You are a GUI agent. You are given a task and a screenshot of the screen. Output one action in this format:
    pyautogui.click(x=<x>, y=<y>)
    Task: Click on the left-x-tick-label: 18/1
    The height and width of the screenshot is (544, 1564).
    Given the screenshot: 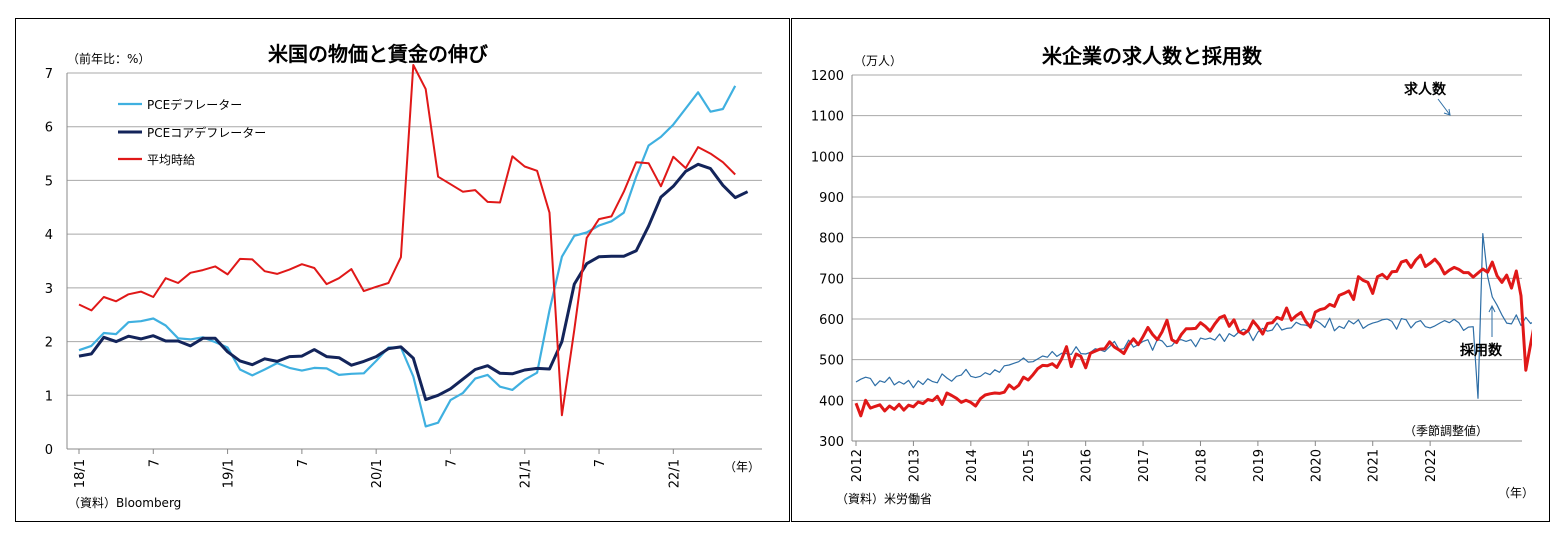 What is the action you would take?
    pyautogui.click(x=80, y=473)
    